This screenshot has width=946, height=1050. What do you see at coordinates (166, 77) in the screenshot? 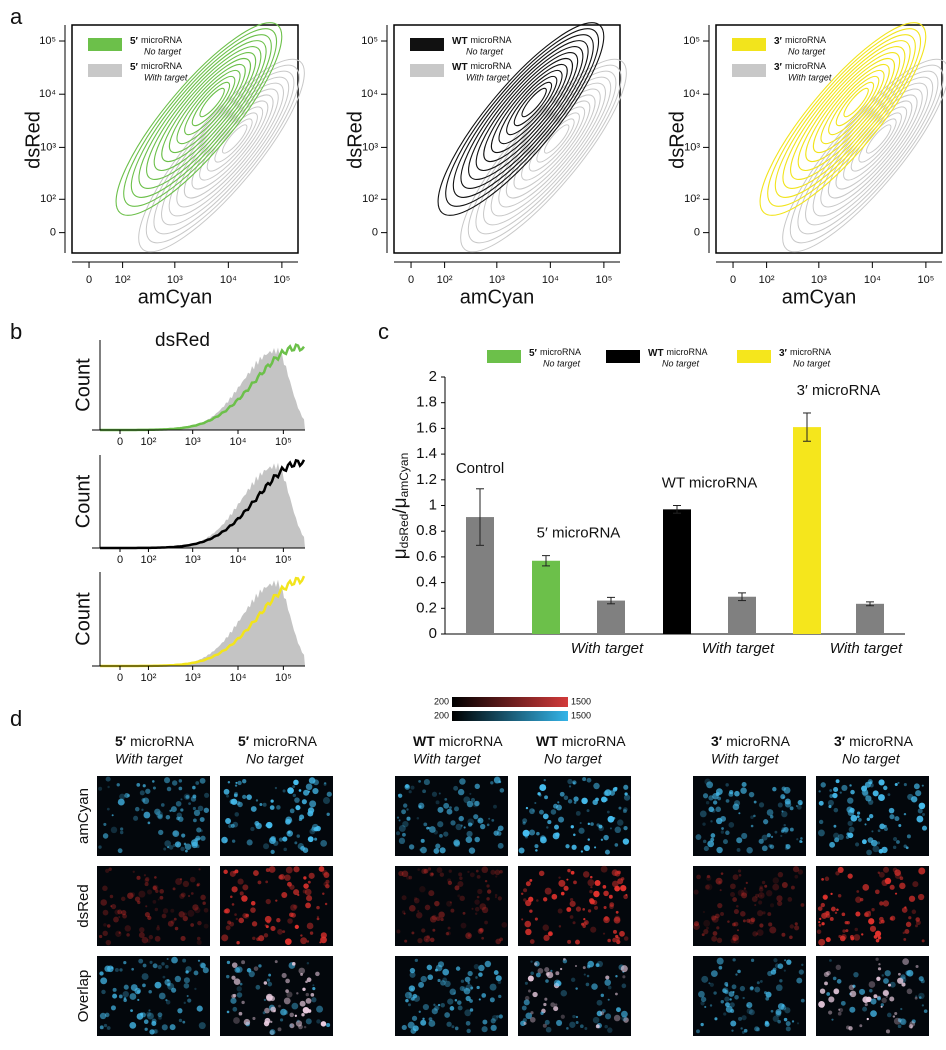
I see `legend-note: With target` at bounding box center [166, 77].